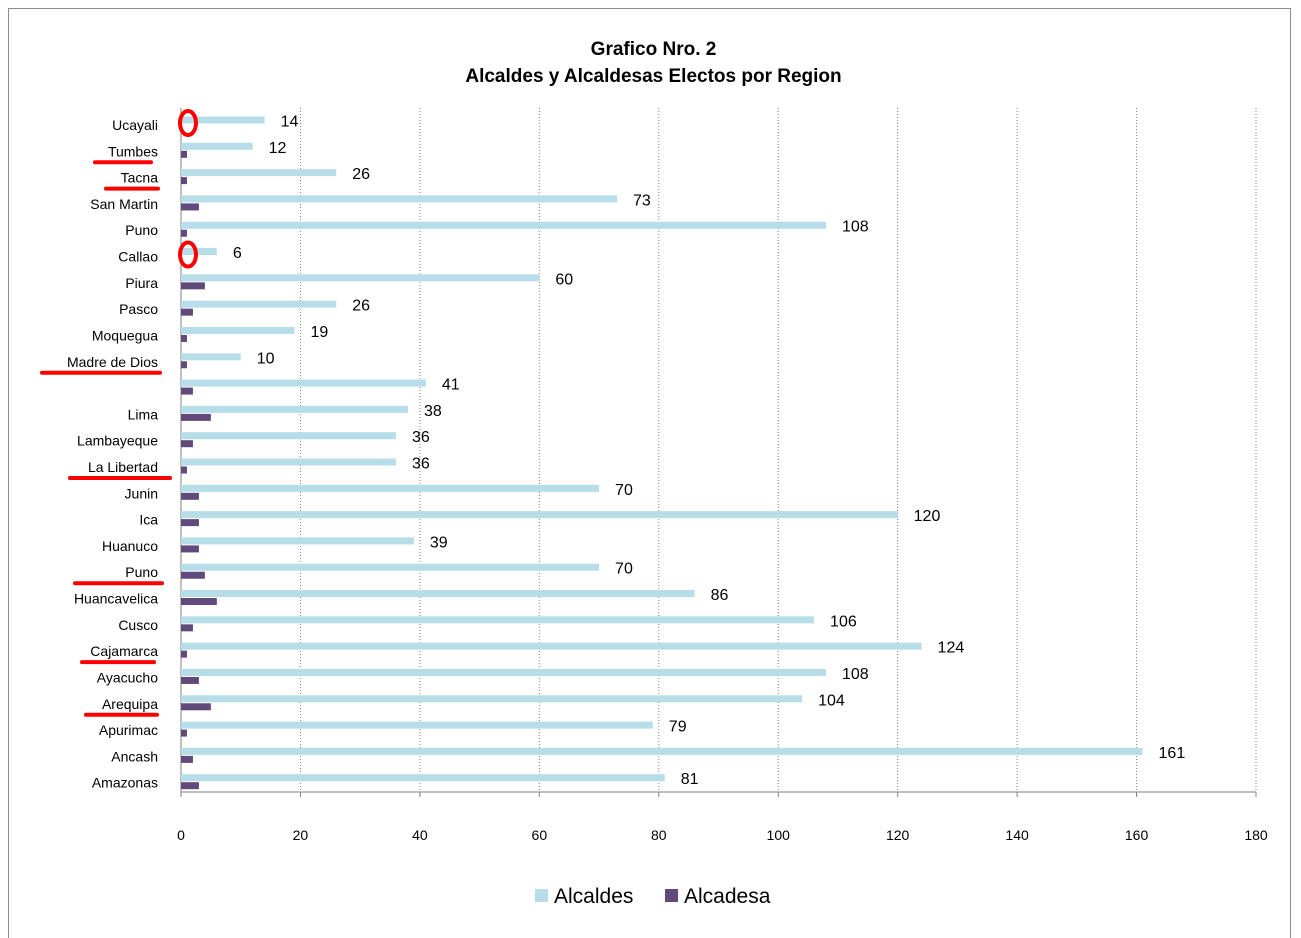 The height and width of the screenshot is (938, 1301). What do you see at coordinates (451, 385) in the screenshot?
I see `data-label: 41` at bounding box center [451, 385].